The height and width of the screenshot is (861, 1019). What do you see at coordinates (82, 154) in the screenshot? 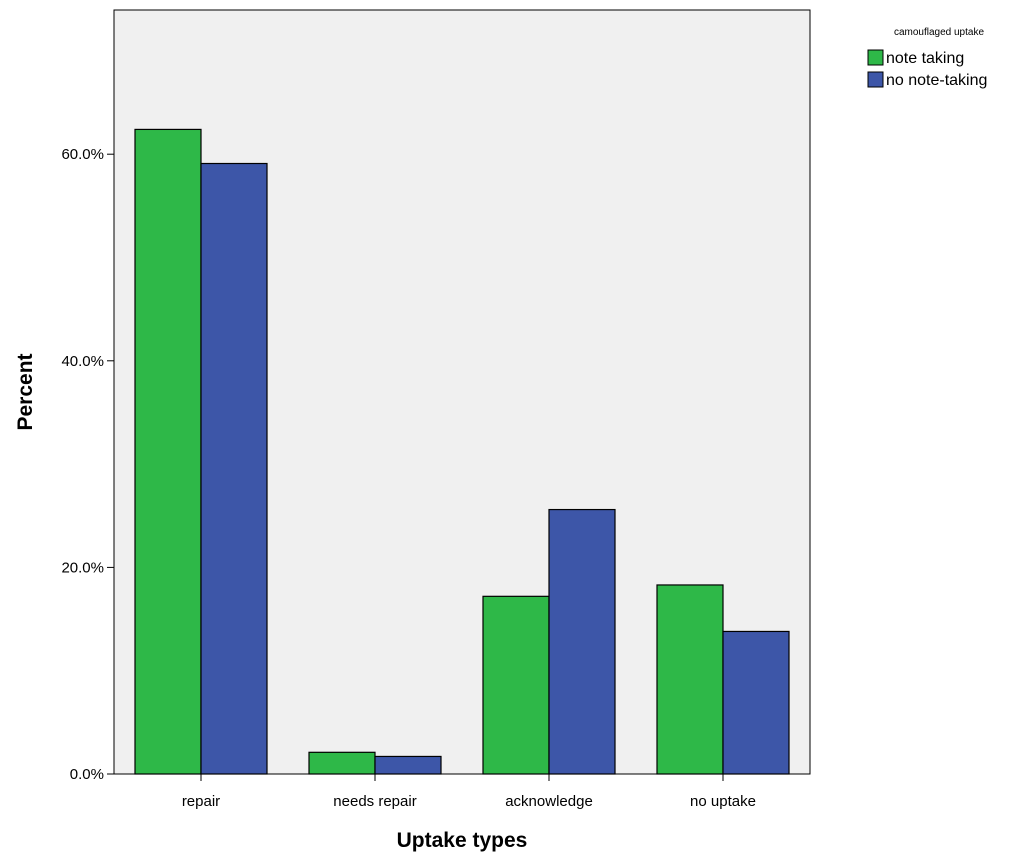
I see `y-tick-label: 60.0%` at bounding box center [82, 154].